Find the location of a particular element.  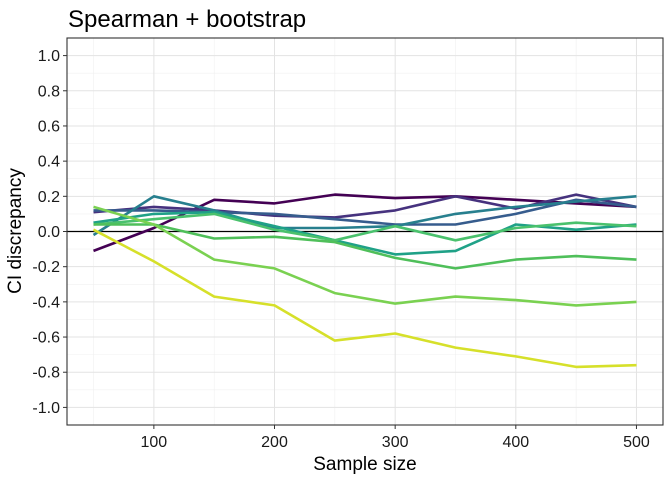

x-tick-label: 400 is located at coordinates (515, 442).